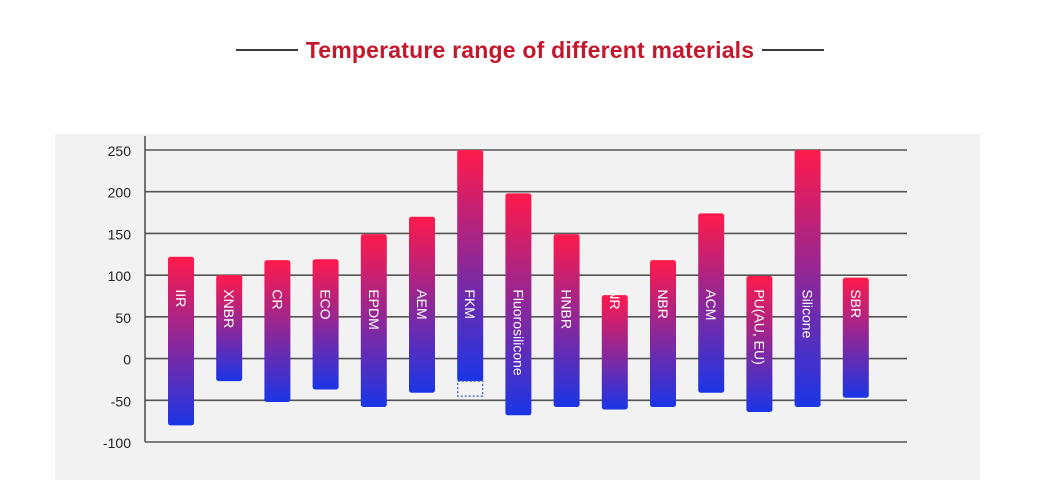 Image resolution: width=1060 pixels, height=483 pixels. I want to click on bar-label: CR, so click(277, 299).